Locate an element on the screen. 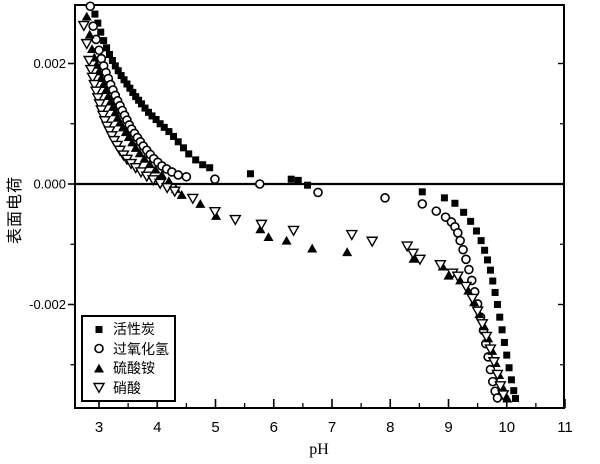 The width and height of the screenshot is (600, 464). x-tick-label: 6 is located at coordinates (274, 427).